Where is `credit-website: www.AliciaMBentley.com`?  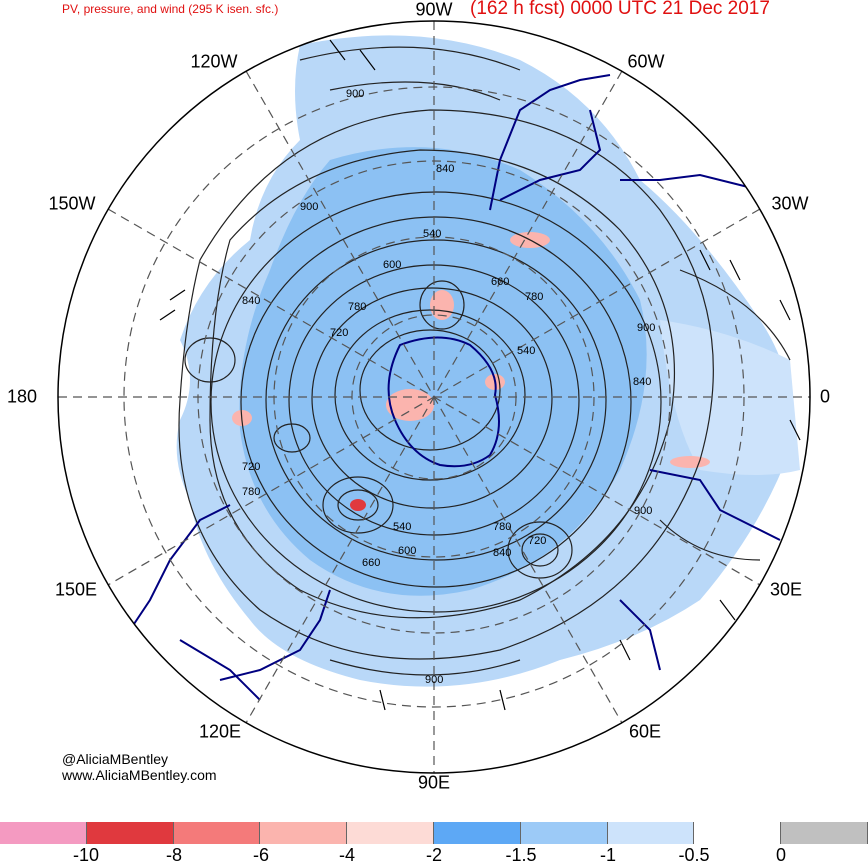
credit-website: www.AliciaMBentley.com is located at coordinates (139, 775).